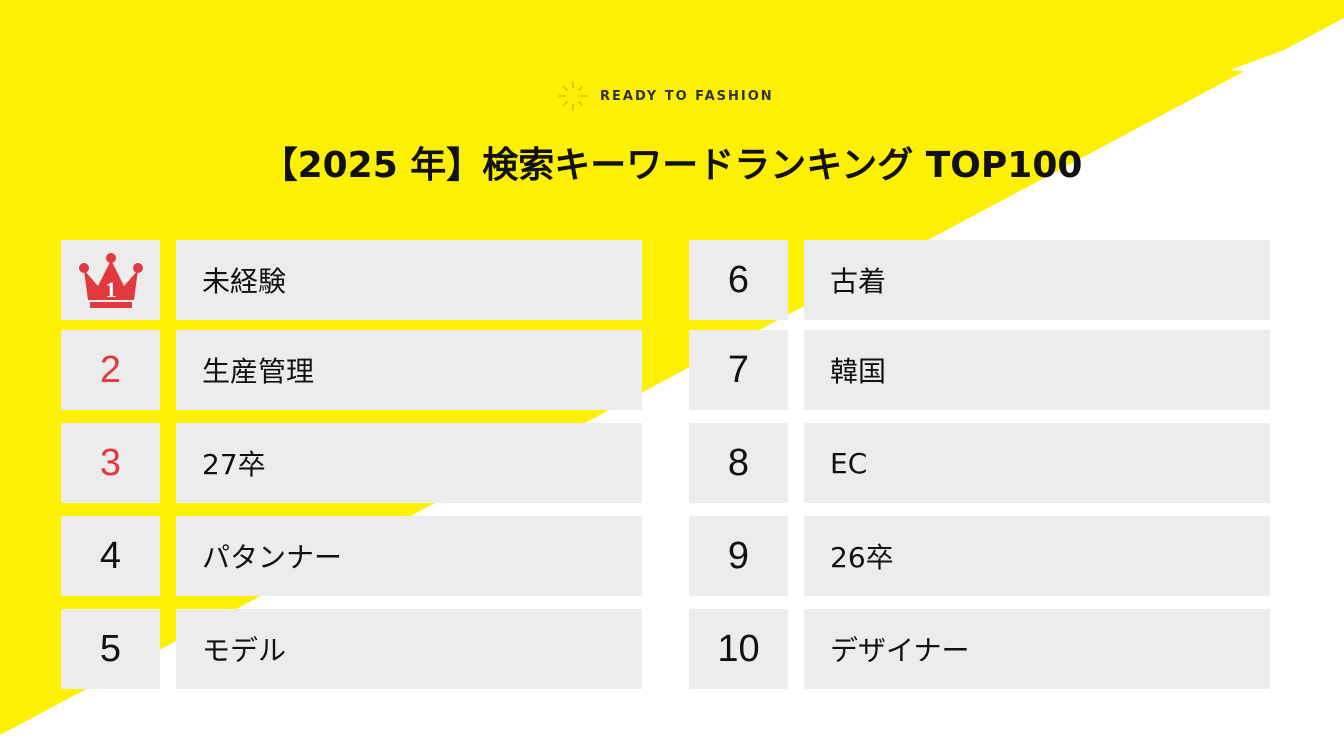  I want to click on crown-rank-label: 1, so click(110, 289).